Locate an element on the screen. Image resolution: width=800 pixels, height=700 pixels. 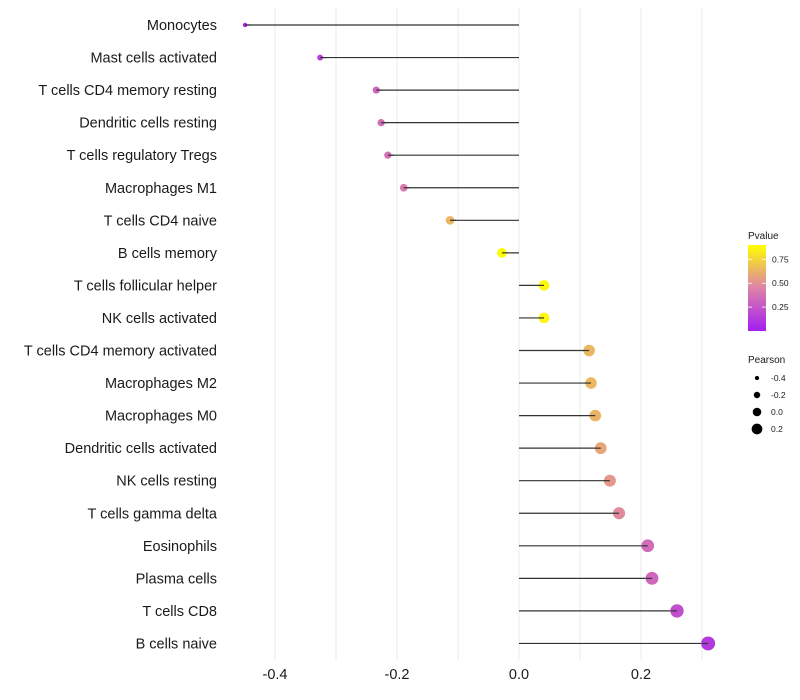
category-label: Macrophages M1 is located at coordinates (161, 189).